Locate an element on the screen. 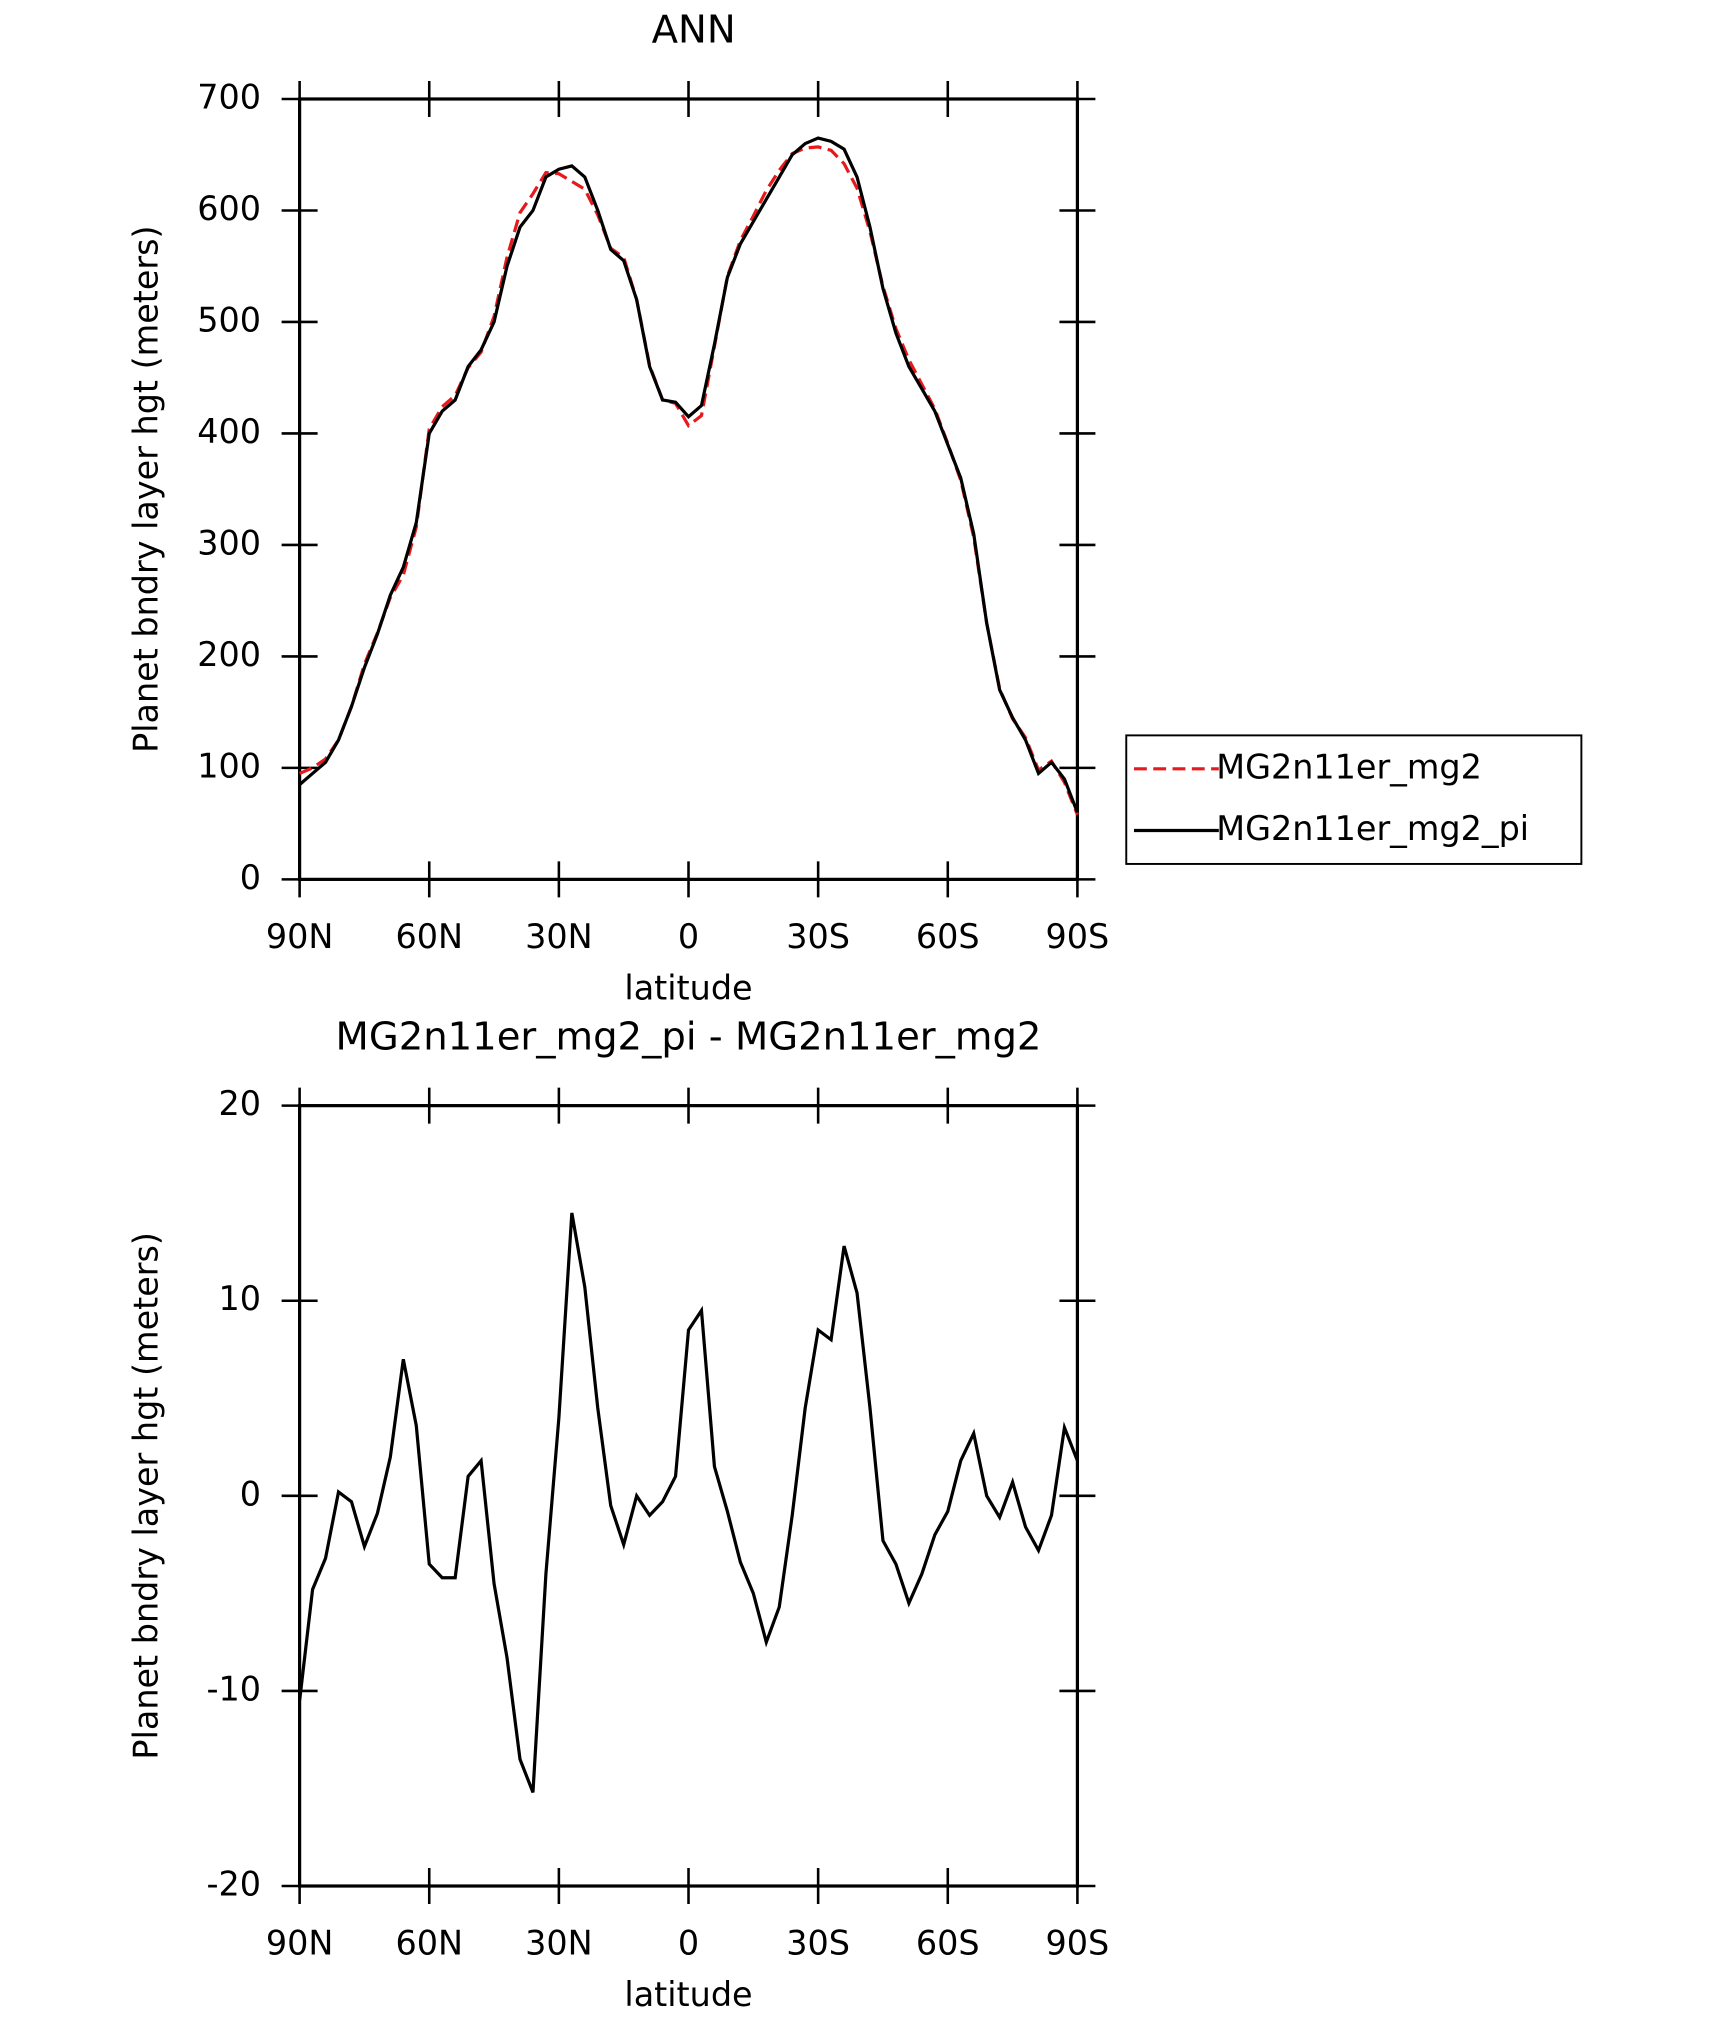 Image resolution: width=1710 pixels, height=2021 pixels. y-tick-label: 400 is located at coordinates (229, 431).